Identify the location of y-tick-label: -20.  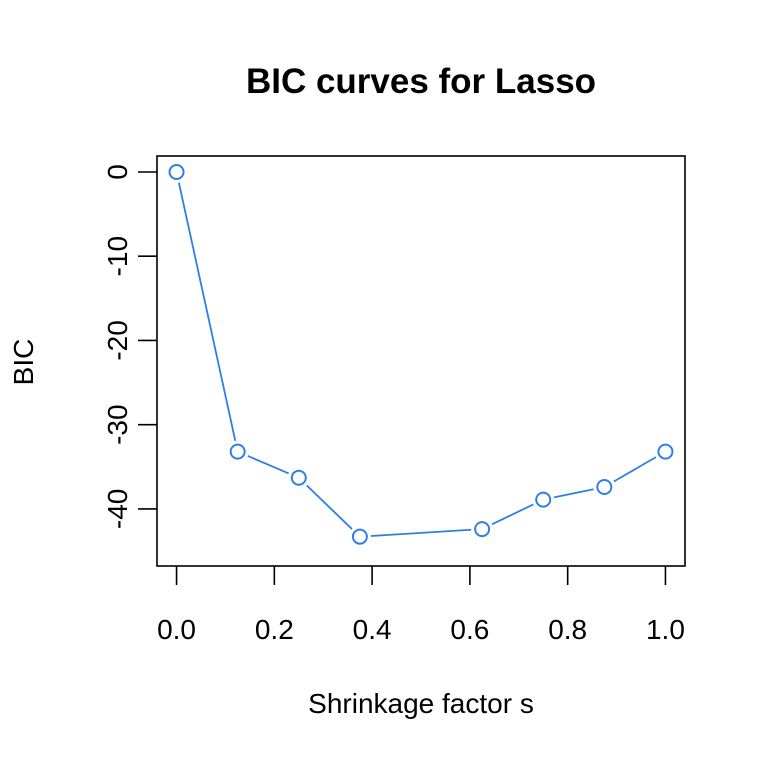
(117, 340).